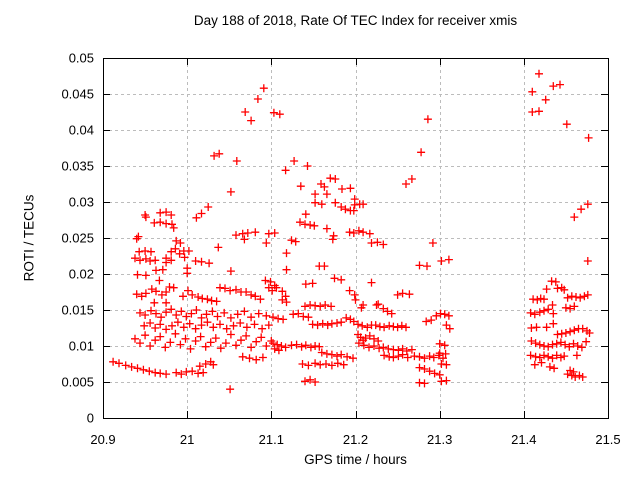 The height and width of the screenshot is (480, 640). I want to click on svg-text: 21.5, so click(607, 439).